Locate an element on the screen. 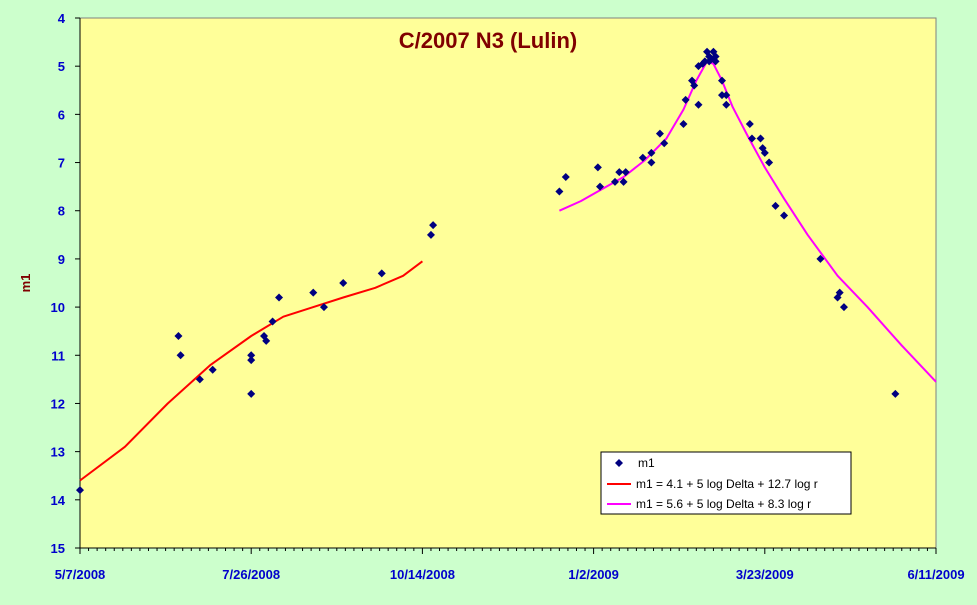 The image size is (977, 605). y-tick-label: 5 is located at coordinates (61, 66).